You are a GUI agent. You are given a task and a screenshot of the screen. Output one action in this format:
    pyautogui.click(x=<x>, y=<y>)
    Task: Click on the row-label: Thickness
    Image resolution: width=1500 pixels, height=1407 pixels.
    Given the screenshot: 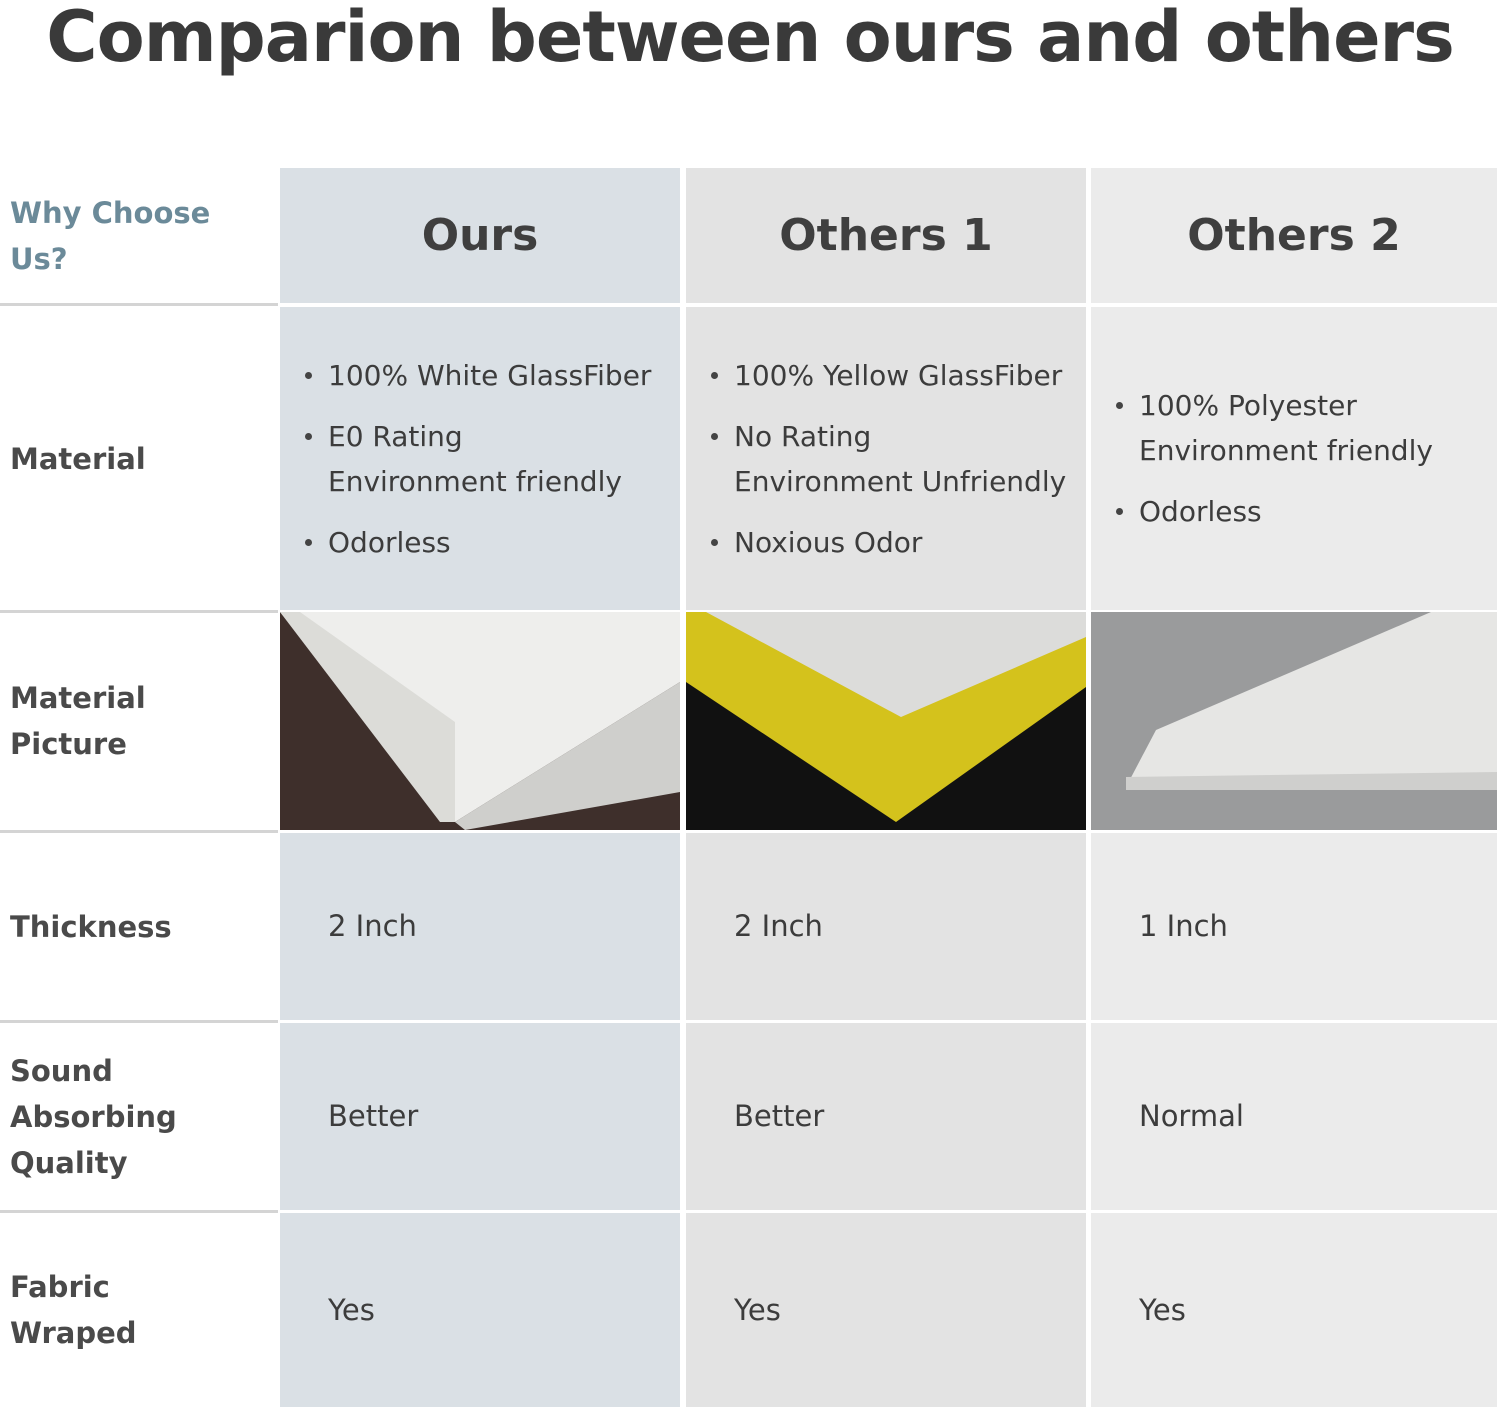 What is the action you would take?
    pyautogui.click(x=139, y=926)
    